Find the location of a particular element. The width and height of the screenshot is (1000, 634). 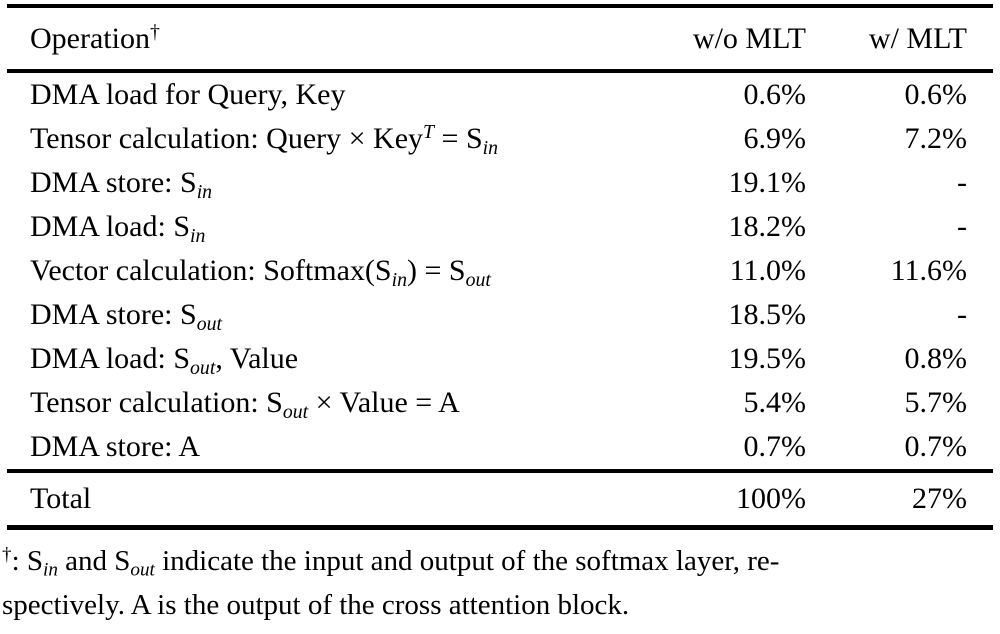

wo-mlt-cell: 5.4% is located at coordinates (775, 402).